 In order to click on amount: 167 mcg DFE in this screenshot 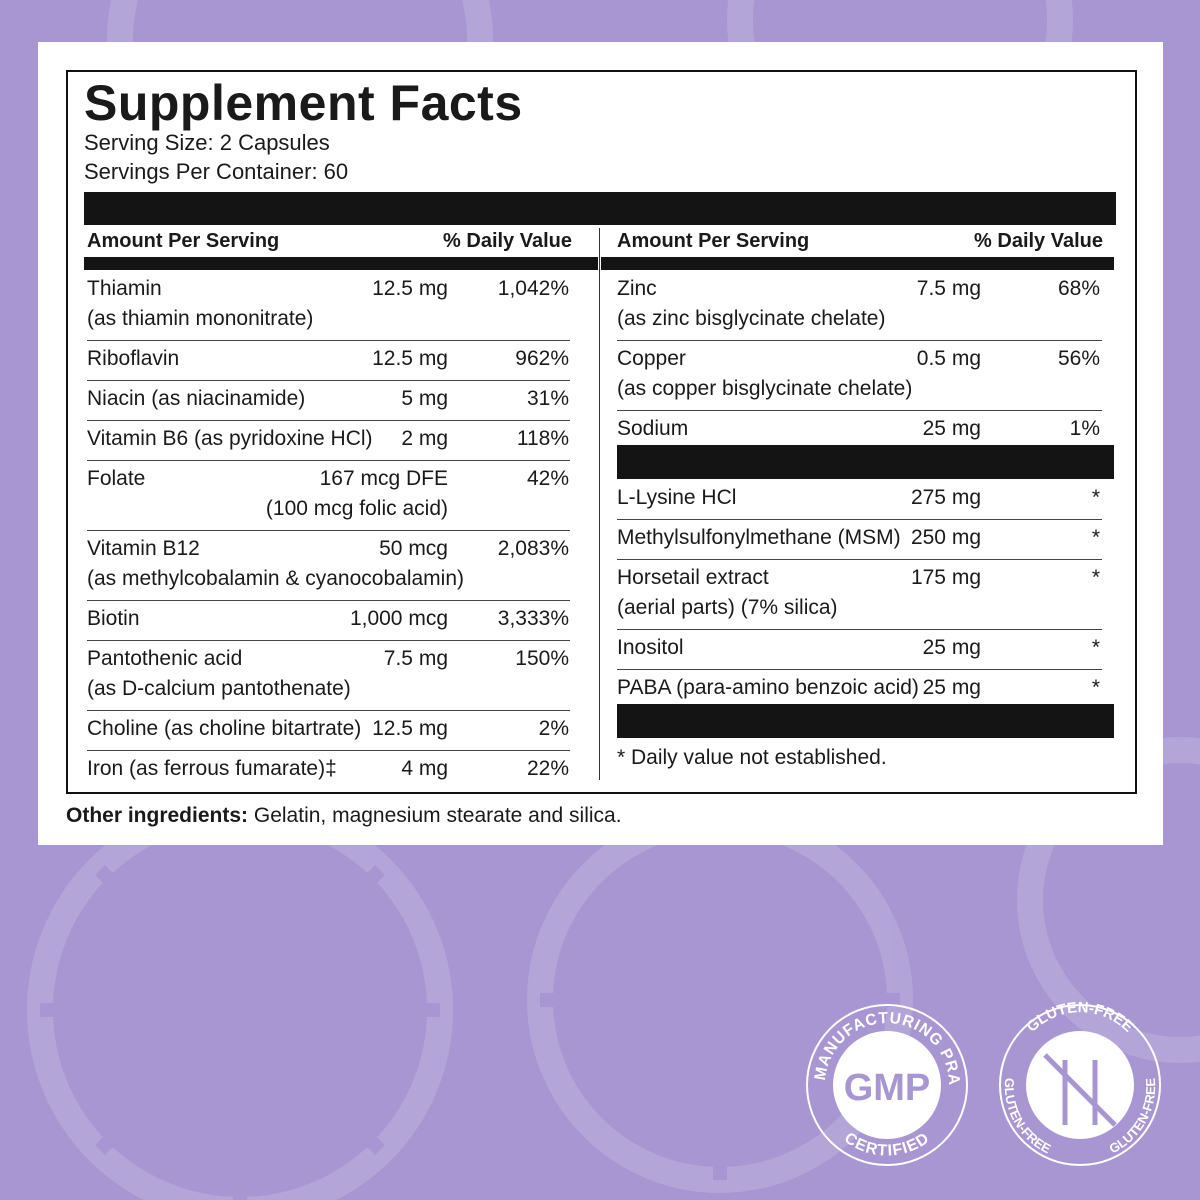, I will do `click(383, 478)`.